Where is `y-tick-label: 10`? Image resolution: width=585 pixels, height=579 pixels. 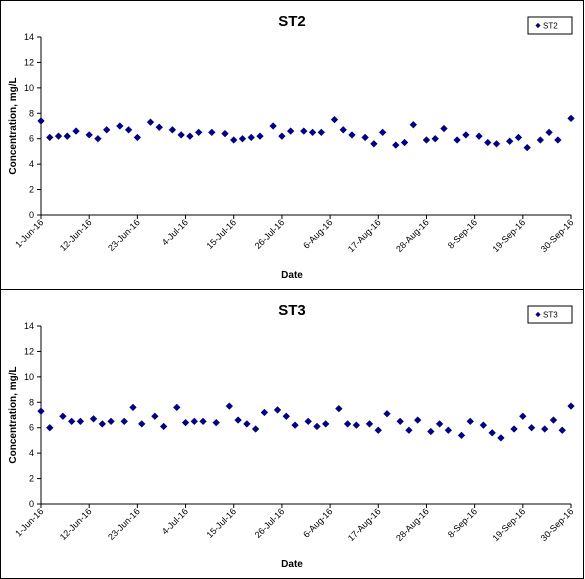
y-tick-label: 10 is located at coordinates (29, 377).